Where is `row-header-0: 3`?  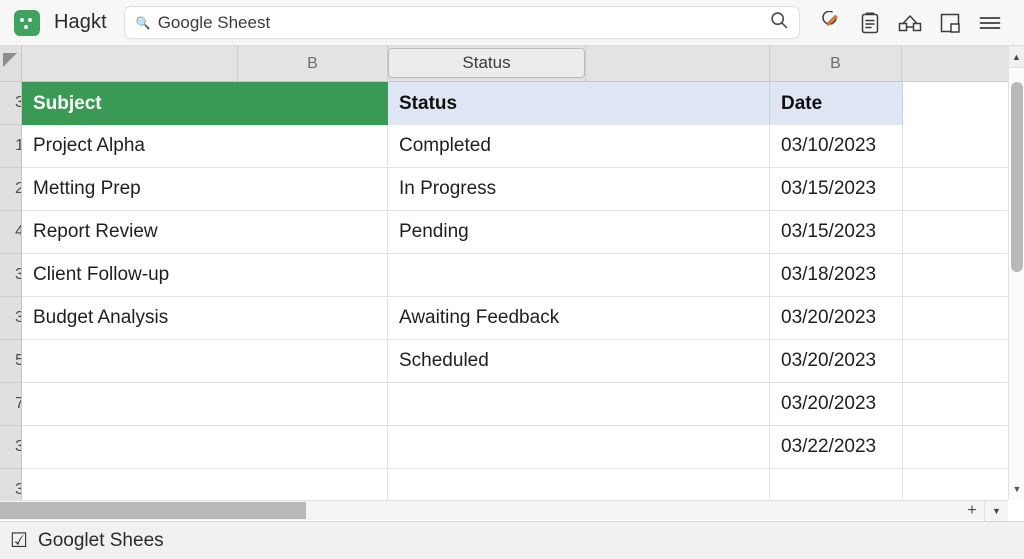
row-header-0: 3 is located at coordinates (10, 103).